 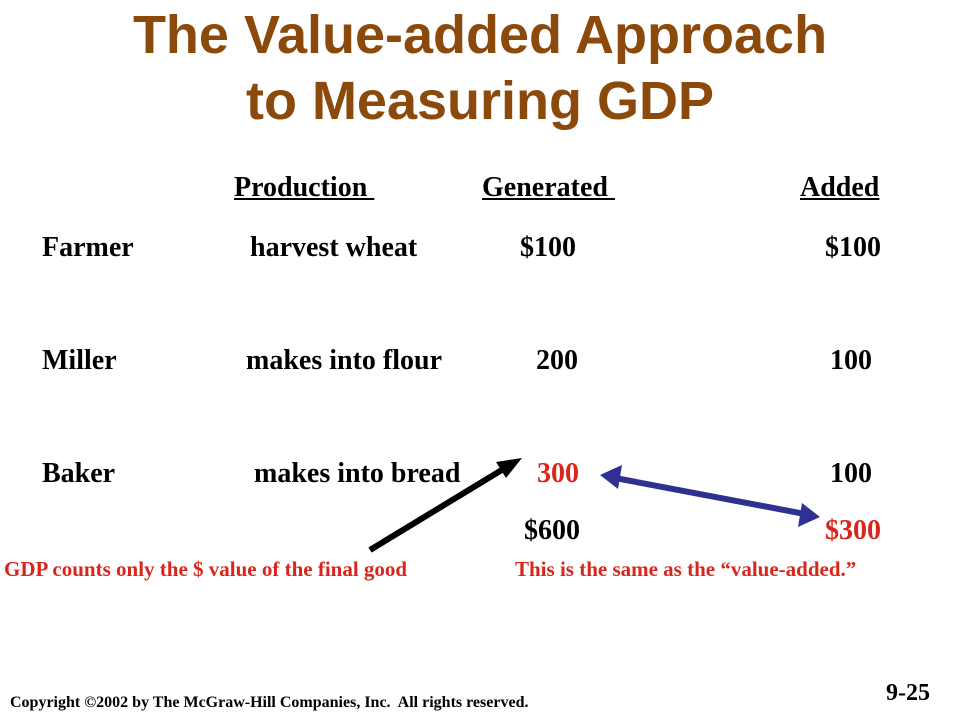 What do you see at coordinates (79, 360) in the screenshot?
I see `row-miller-who: Miller` at bounding box center [79, 360].